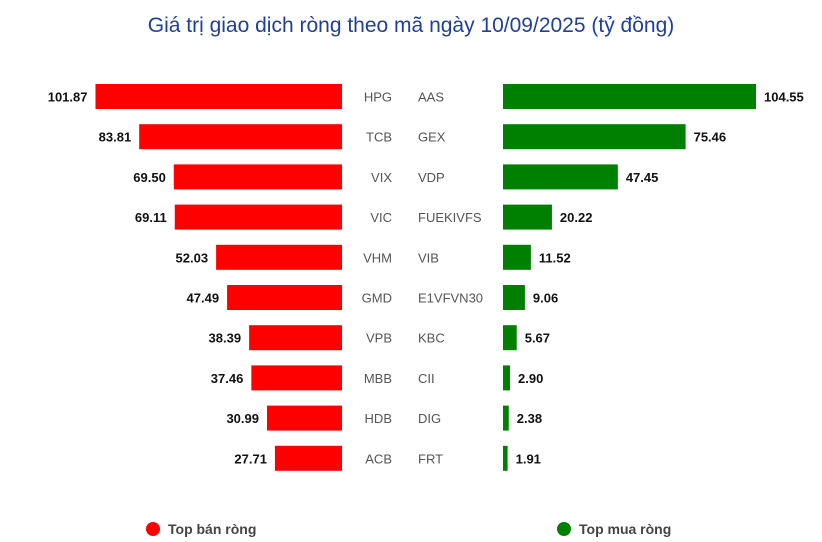 This screenshot has height=542, width=822. Describe the element at coordinates (528, 458) in the screenshot. I see `buy-value-label: 1.91` at that location.